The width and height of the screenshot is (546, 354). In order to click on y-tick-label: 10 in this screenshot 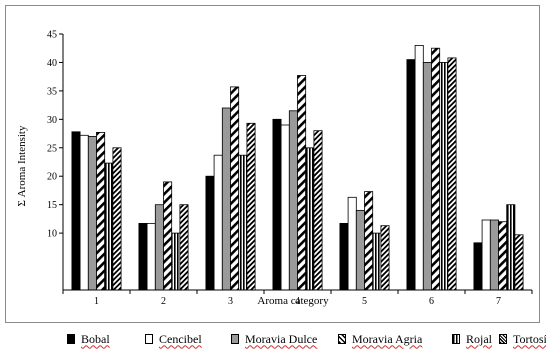, I will do `click(52, 234)`.